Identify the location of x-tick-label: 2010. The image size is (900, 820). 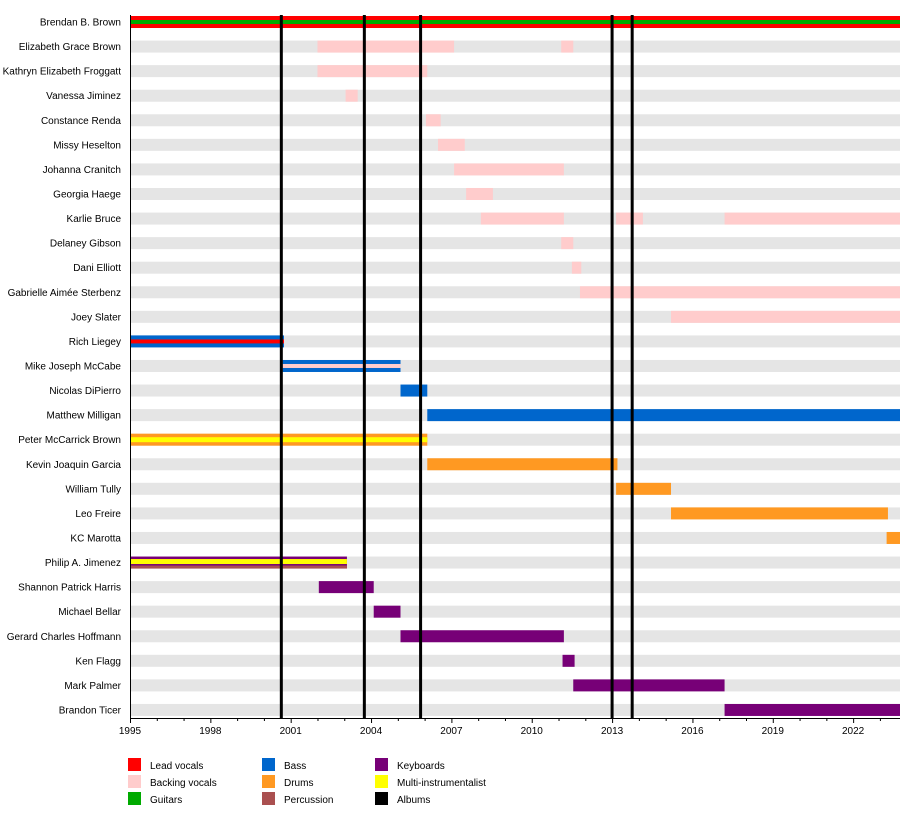
(532, 731).